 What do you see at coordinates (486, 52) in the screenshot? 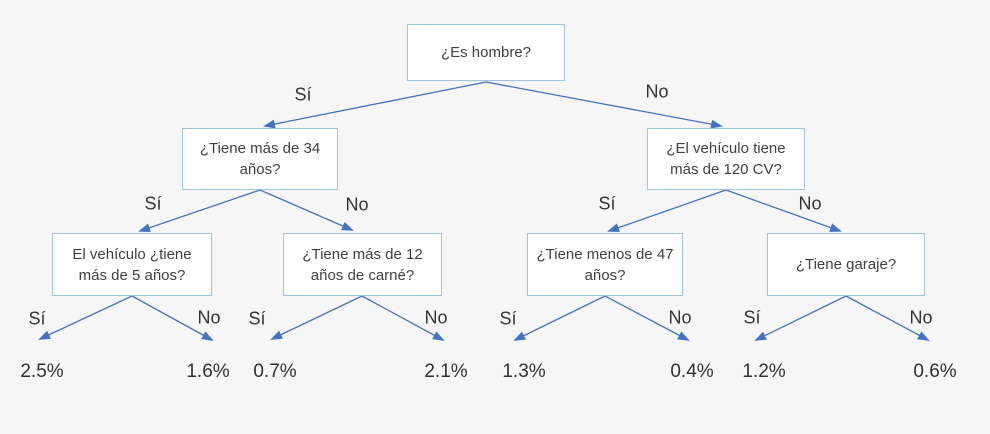
I see `node-es-hombre: ¿Es hombre?` at bounding box center [486, 52].